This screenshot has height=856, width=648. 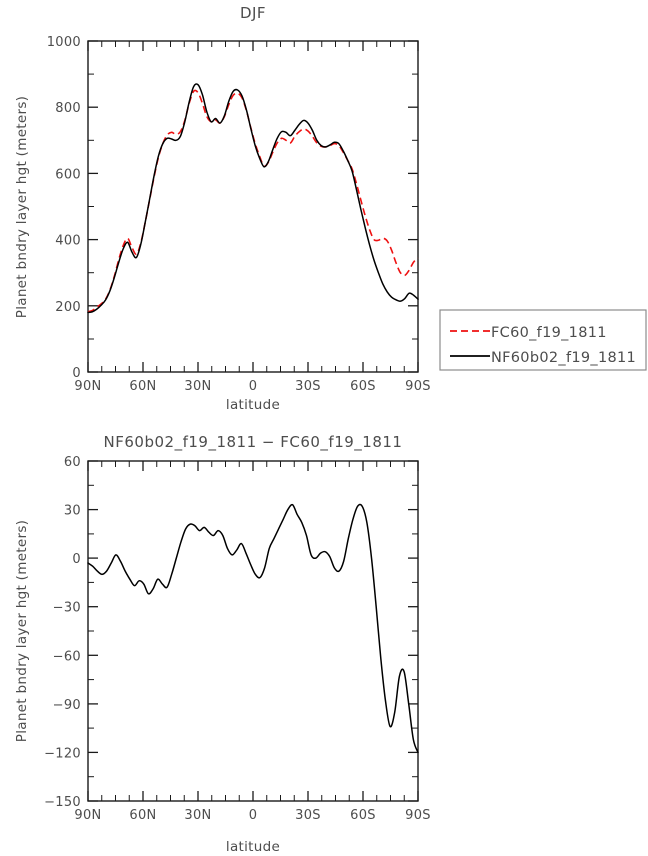 What do you see at coordinates (563, 358) in the screenshot?
I see `legend-label-nf60b02: NF60b02_f19_1811` at bounding box center [563, 358].